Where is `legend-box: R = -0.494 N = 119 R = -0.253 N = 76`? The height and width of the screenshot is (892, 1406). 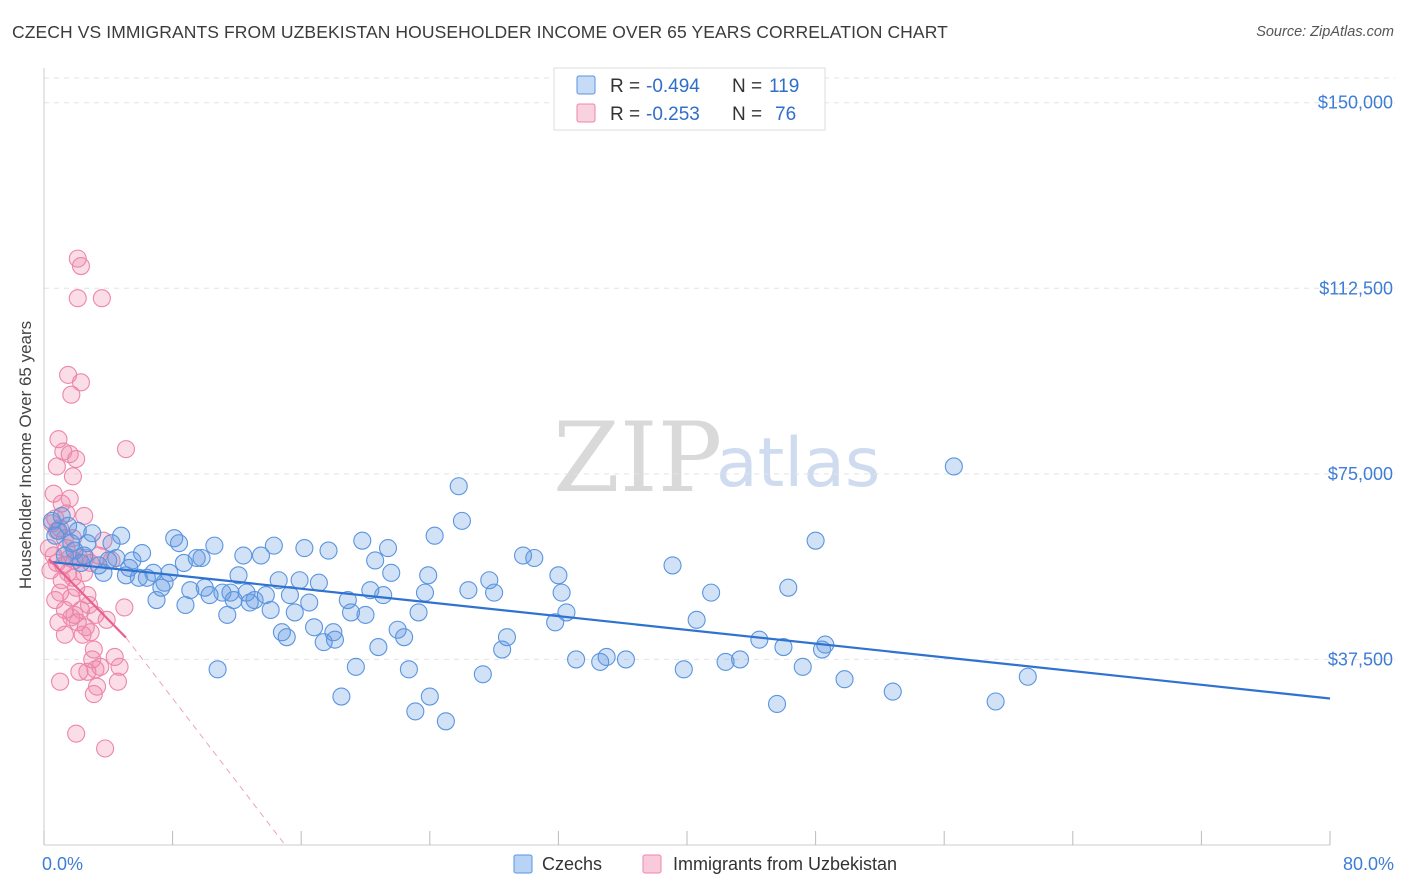
legend-box: R = -0.494 N = 119 R = -0.253 N = 76 is located at coordinates (689, 99).